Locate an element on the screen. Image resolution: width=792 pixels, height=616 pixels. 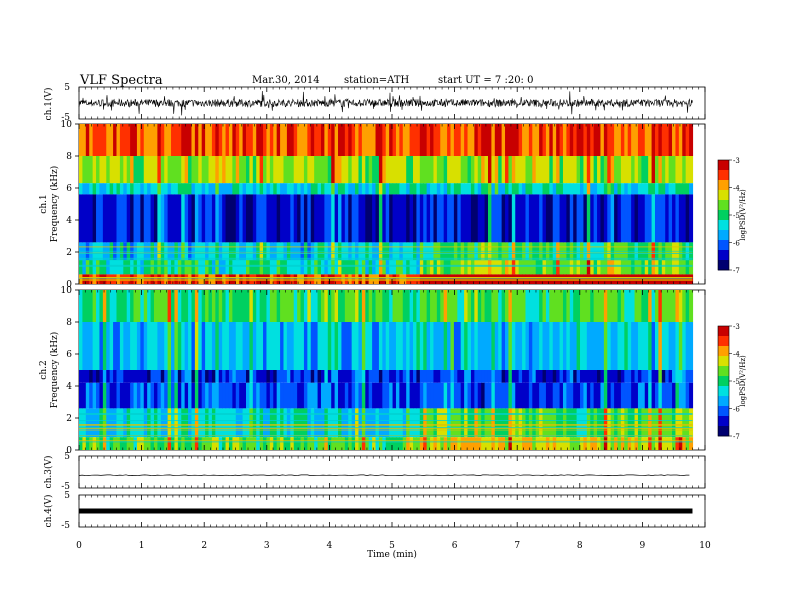
ch3-waveform-frame is located at coordinates (392, 472).